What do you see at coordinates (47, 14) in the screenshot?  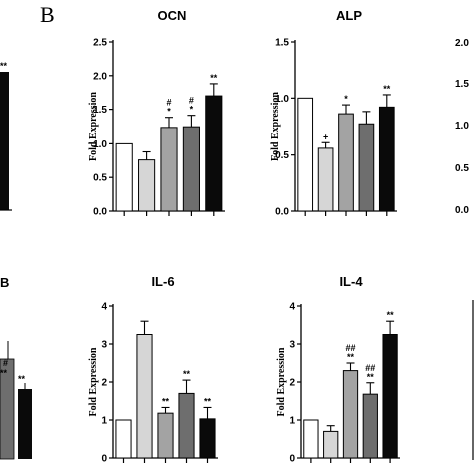 I see `panel-label: B` at bounding box center [47, 14].